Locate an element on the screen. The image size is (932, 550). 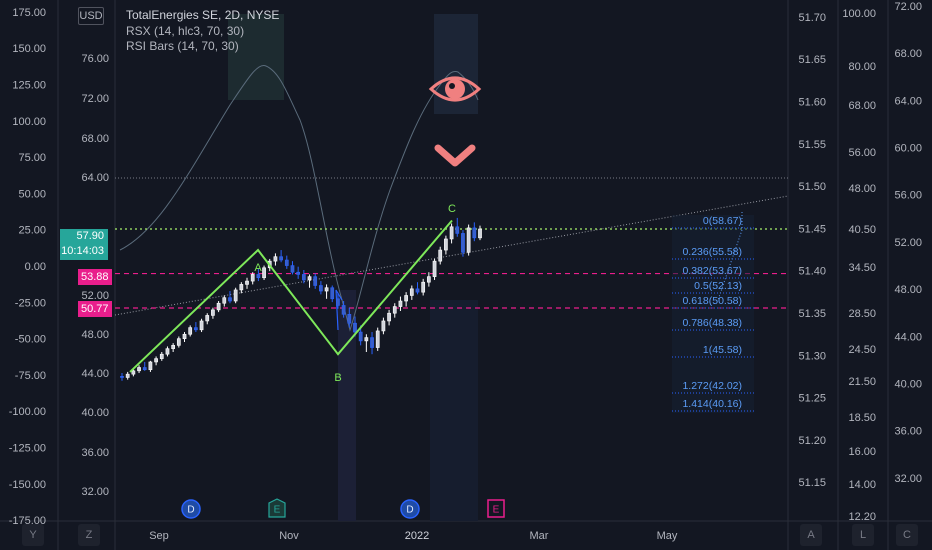
fib-label: 0.382(53.67) is located at coordinates (712, 271).